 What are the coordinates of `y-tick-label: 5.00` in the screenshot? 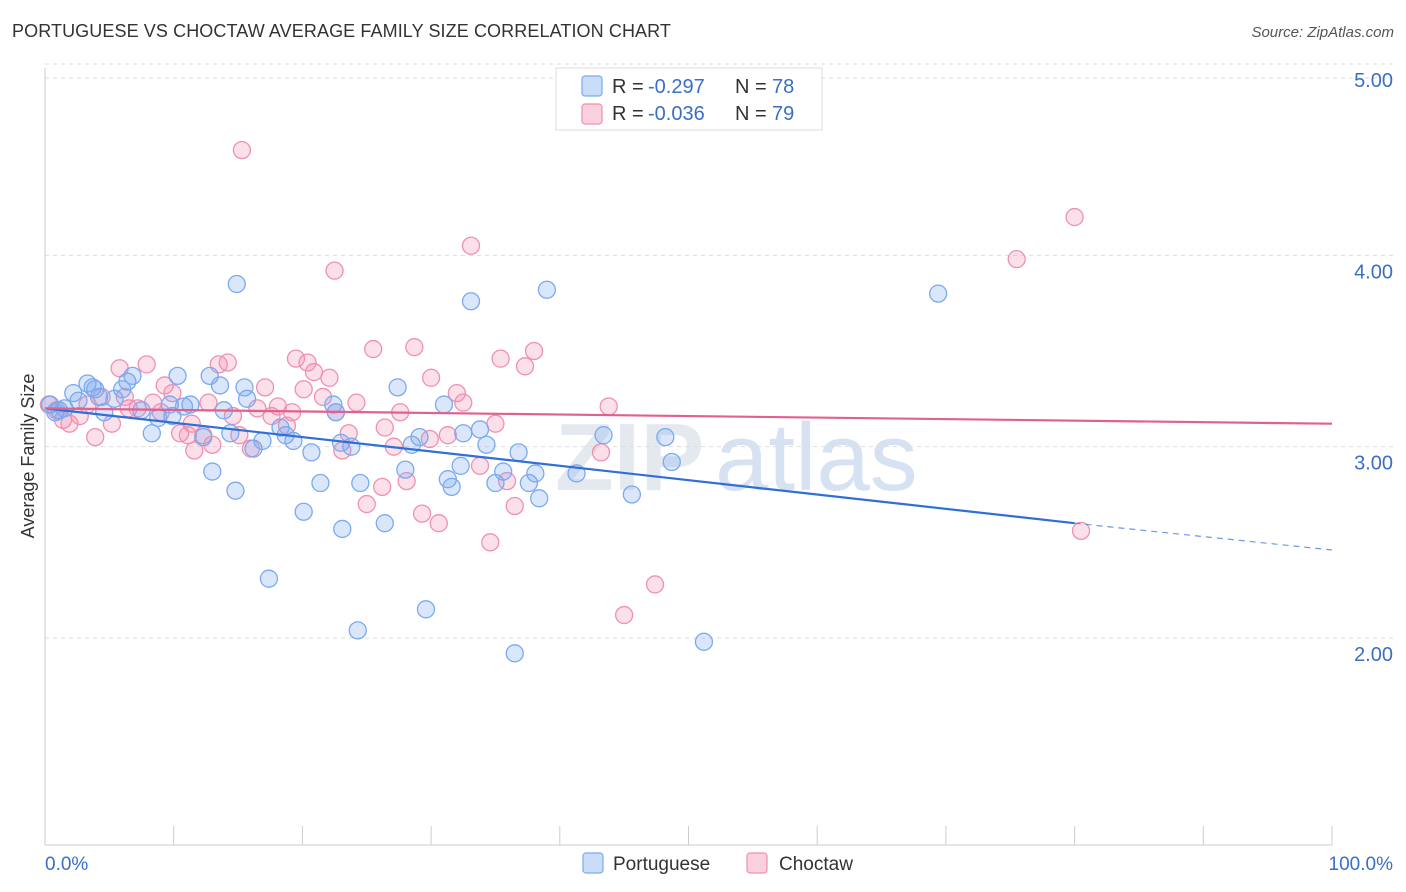 It's located at (1373, 81).